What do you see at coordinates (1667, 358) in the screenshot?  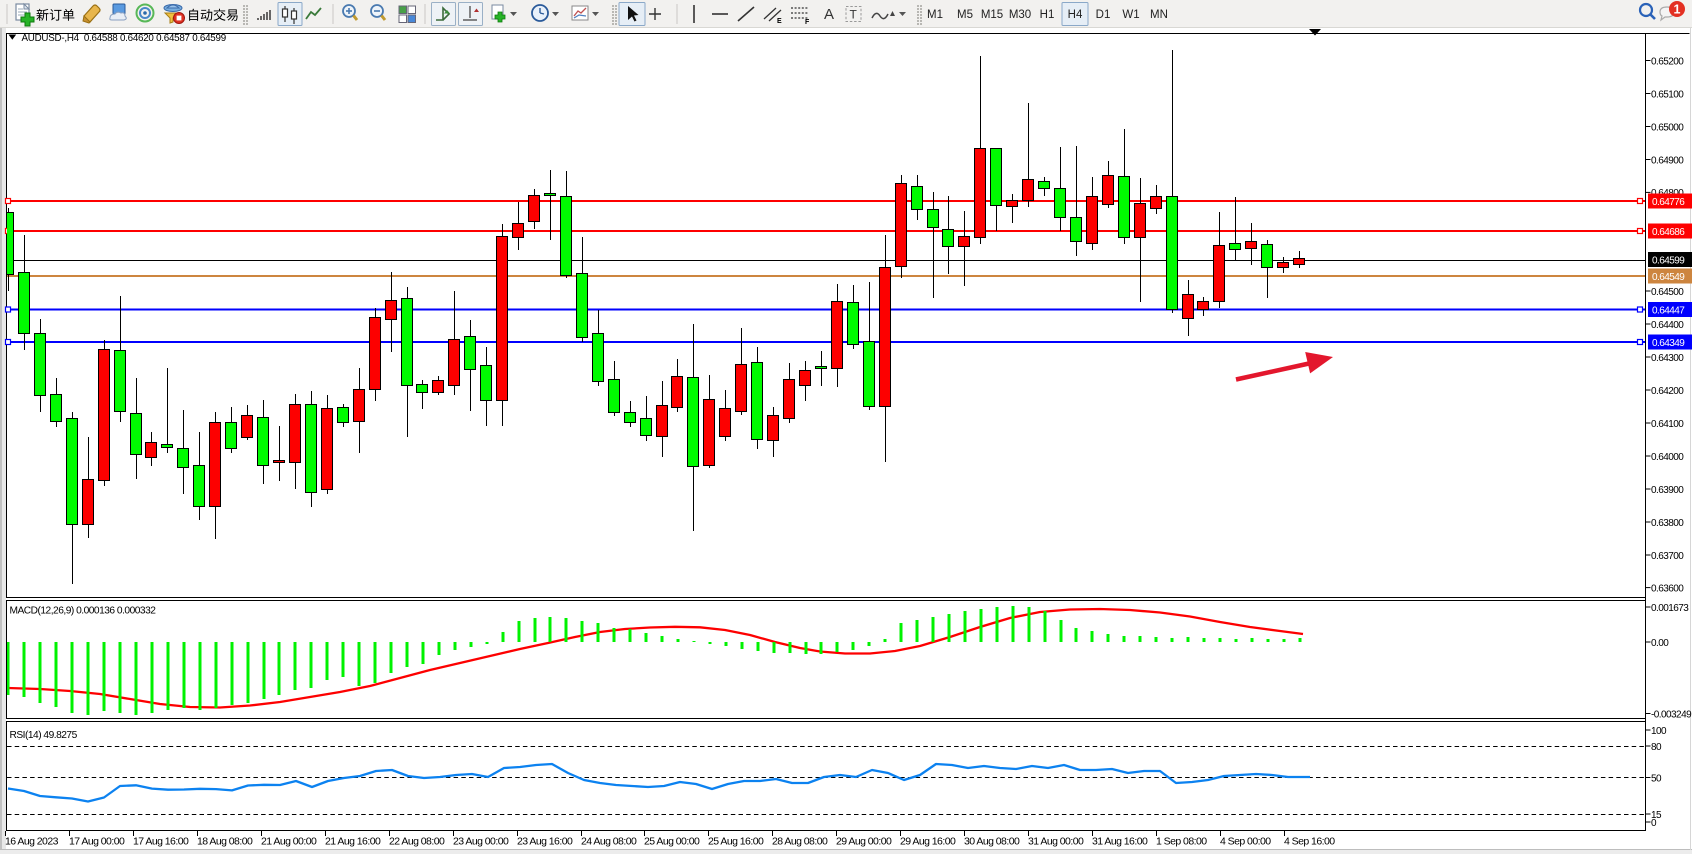 I see `svg-text: 0.64300` at bounding box center [1667, 358].